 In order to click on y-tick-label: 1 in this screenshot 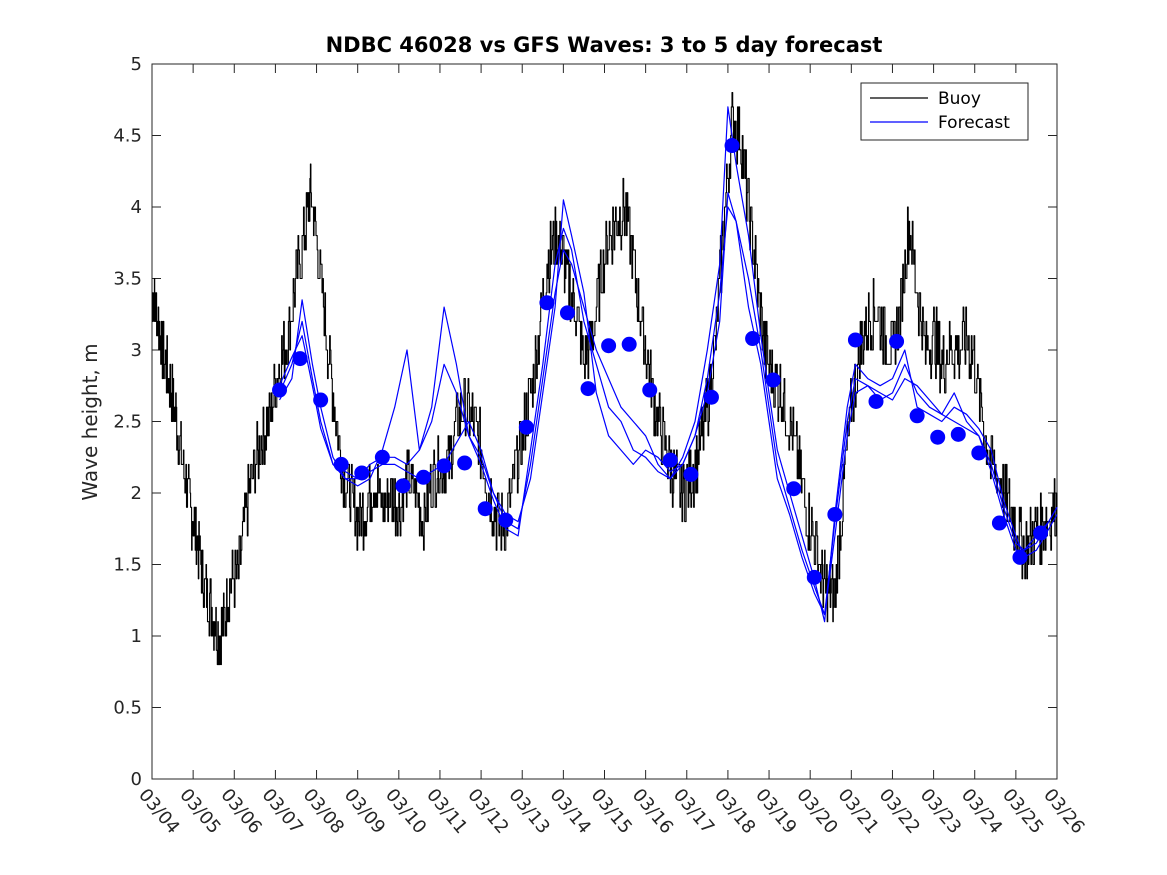, I will do `click(136, 636)`.